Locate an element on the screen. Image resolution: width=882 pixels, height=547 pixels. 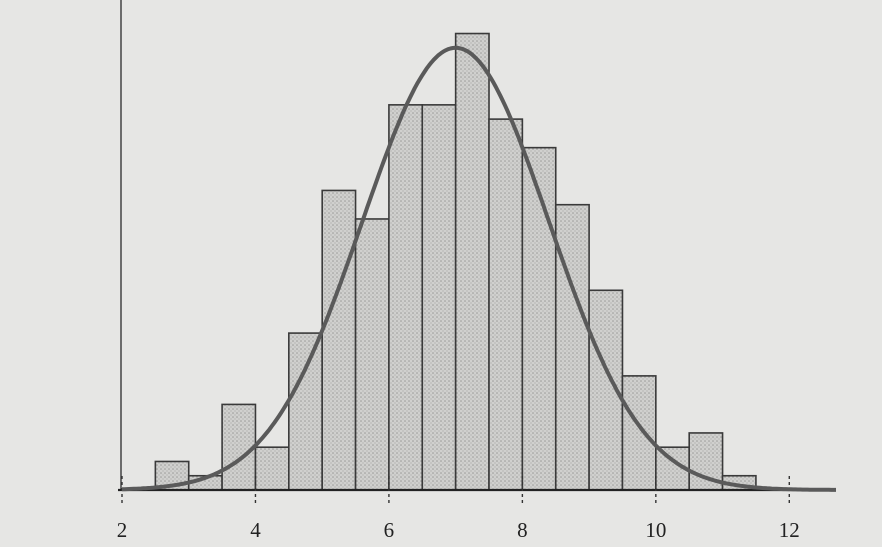
x-tick-label: 10 is located at coordinates (655, 530).